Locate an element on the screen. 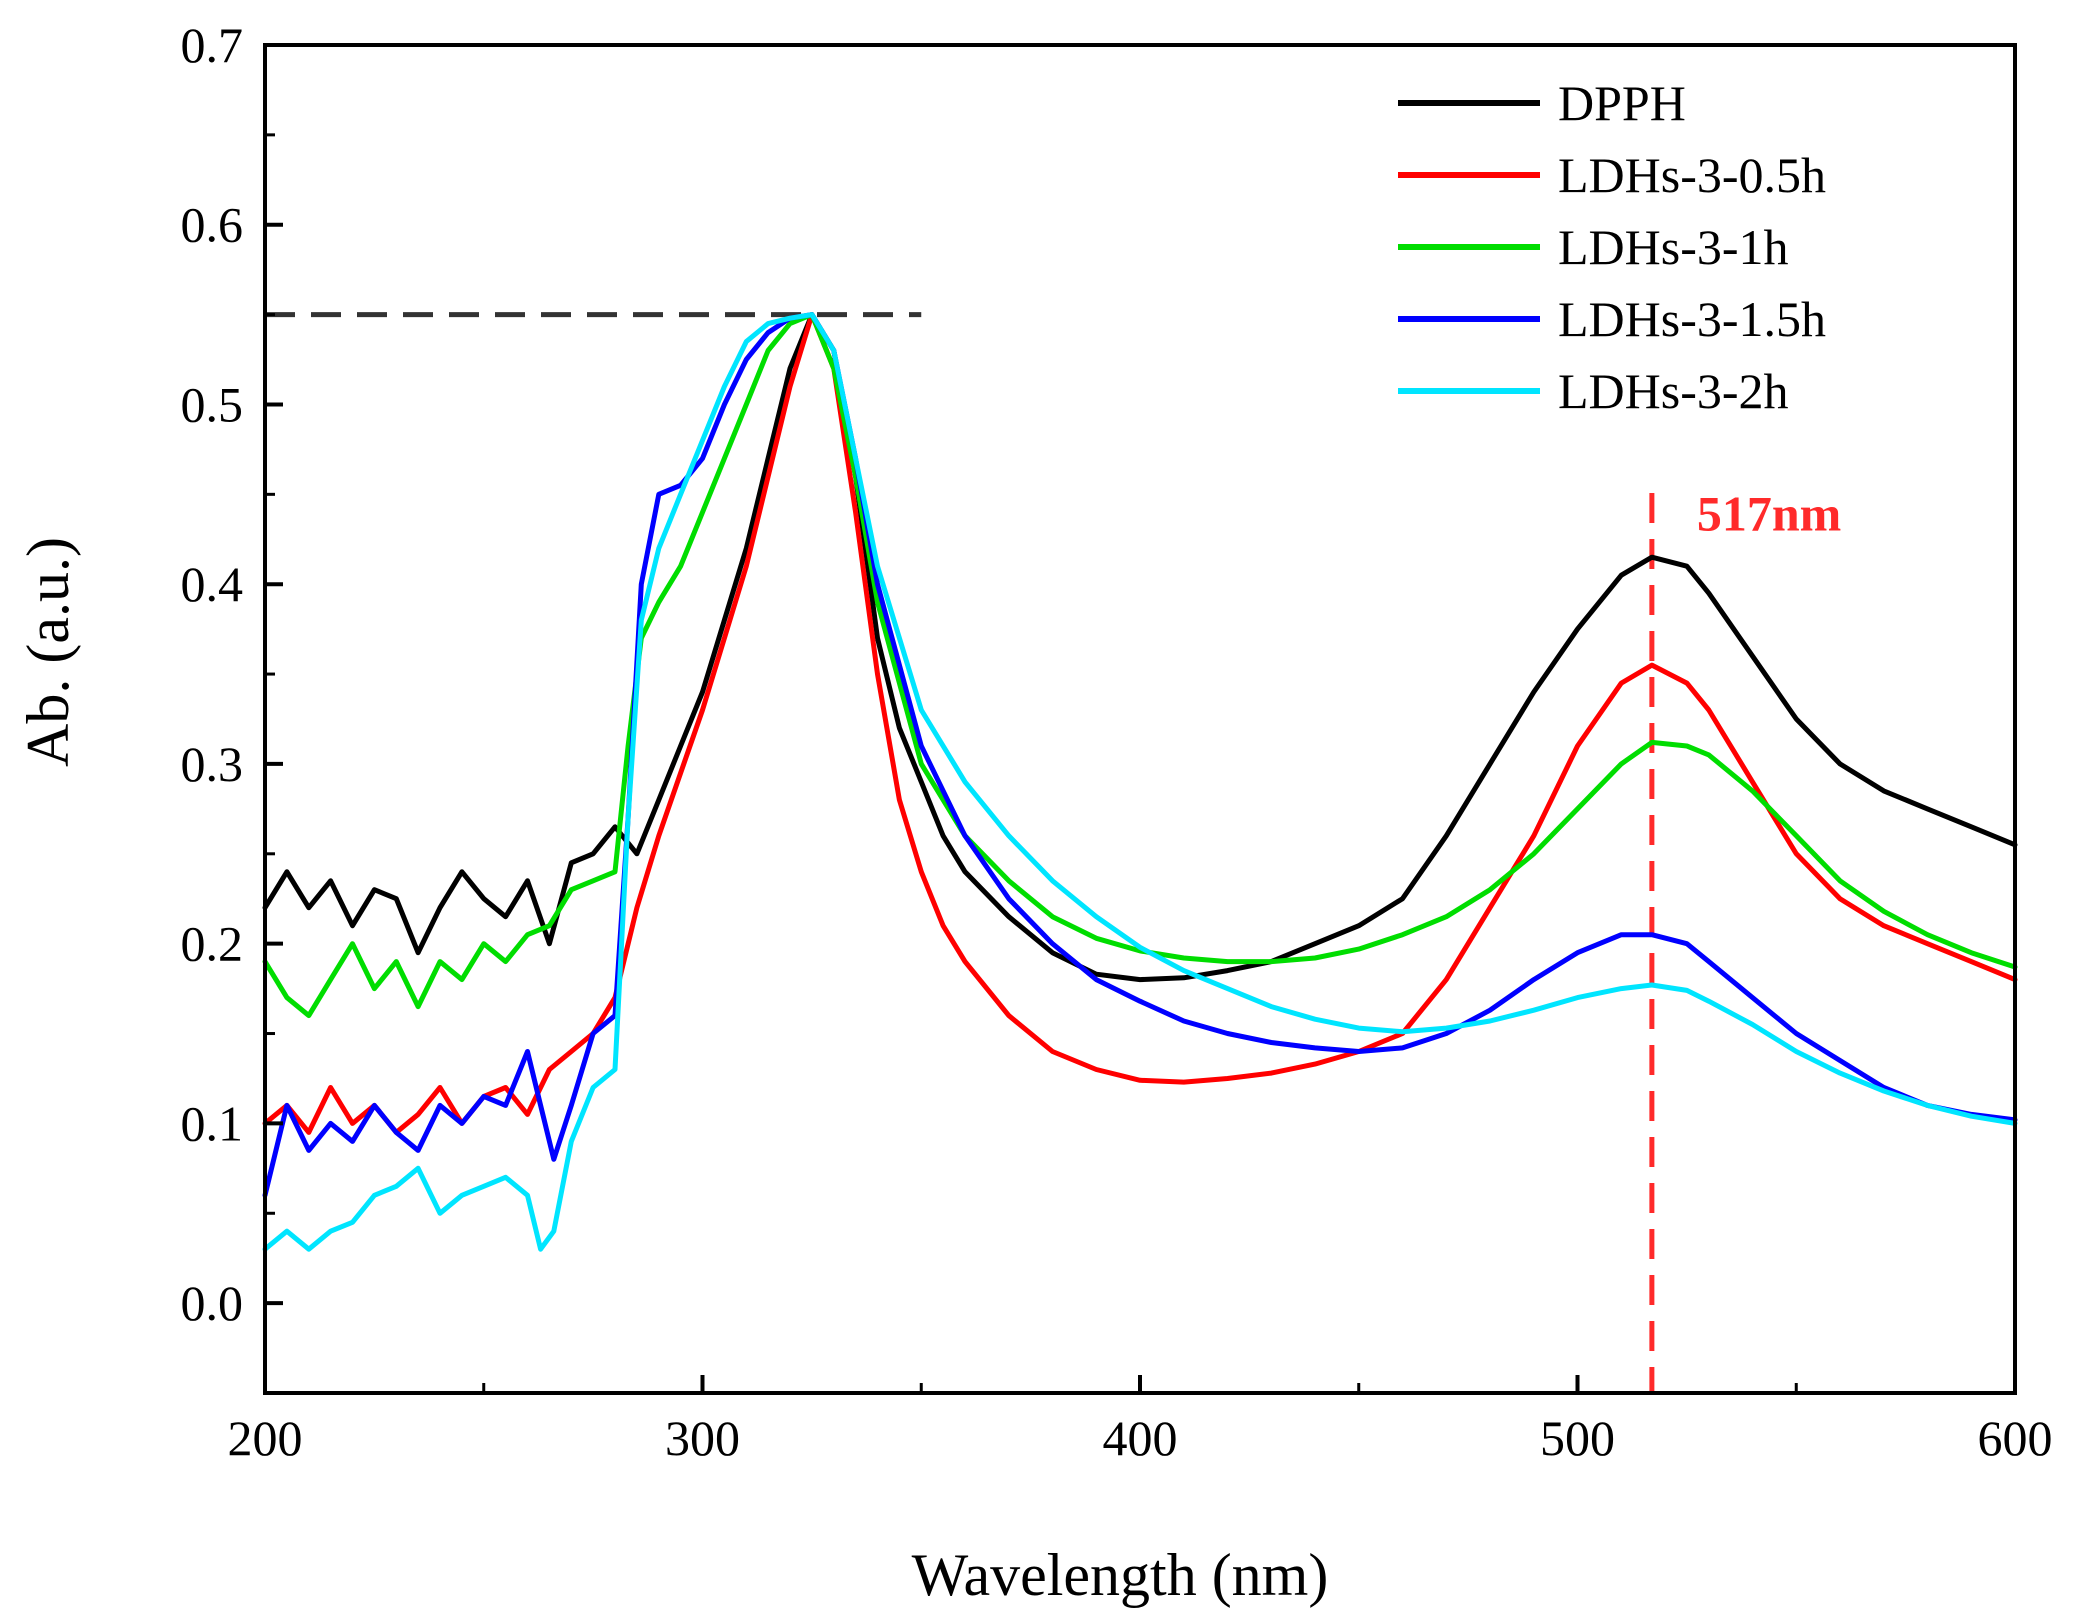  x-tick-label: 400 is located at coordinates (1140, 1438).